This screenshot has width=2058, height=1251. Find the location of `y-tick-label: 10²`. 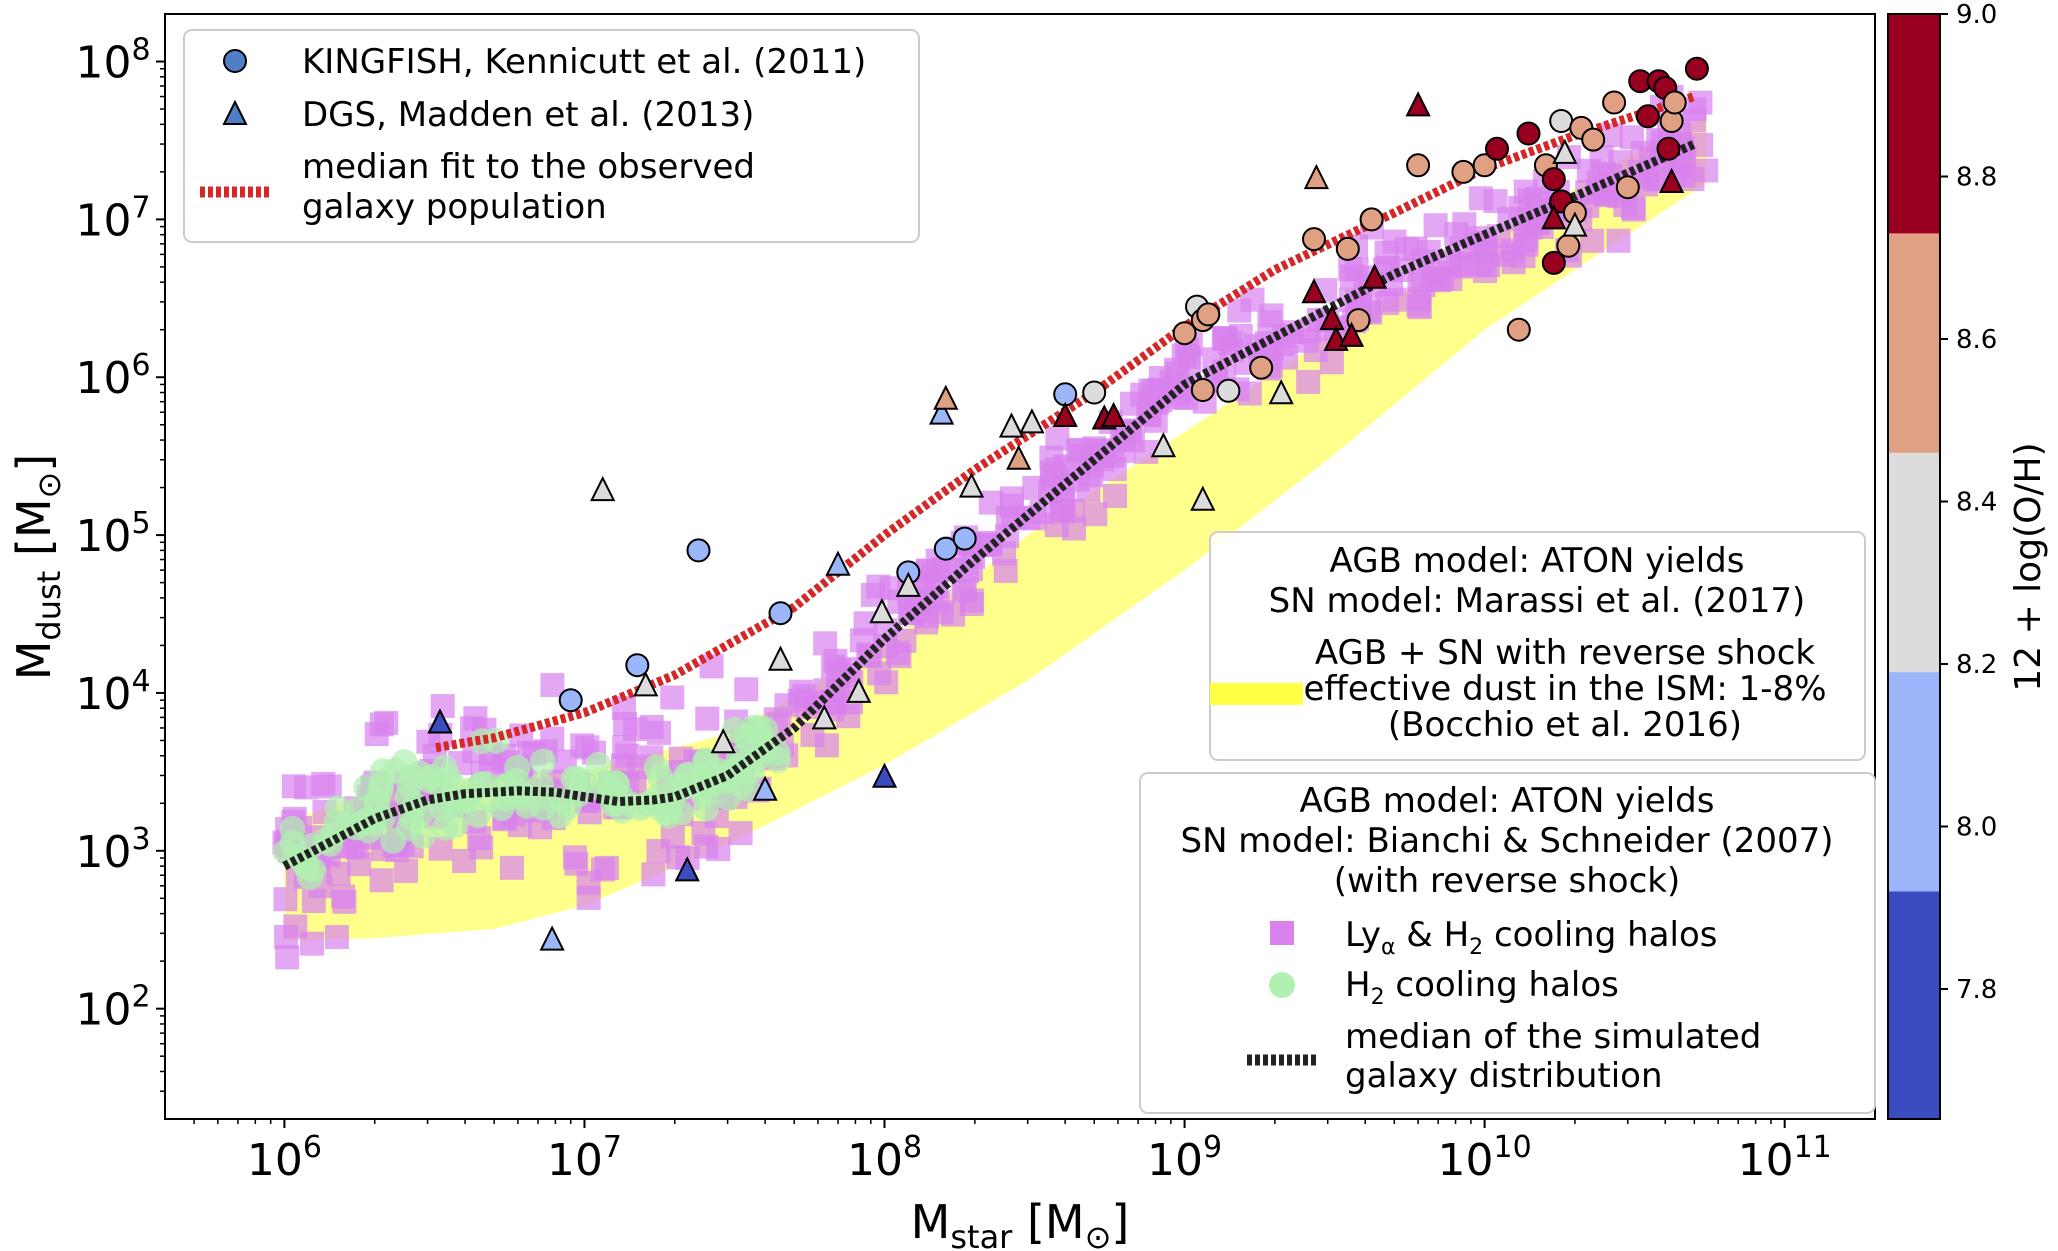

y-tick-label: 10² is located at coordinates (112, 1008).